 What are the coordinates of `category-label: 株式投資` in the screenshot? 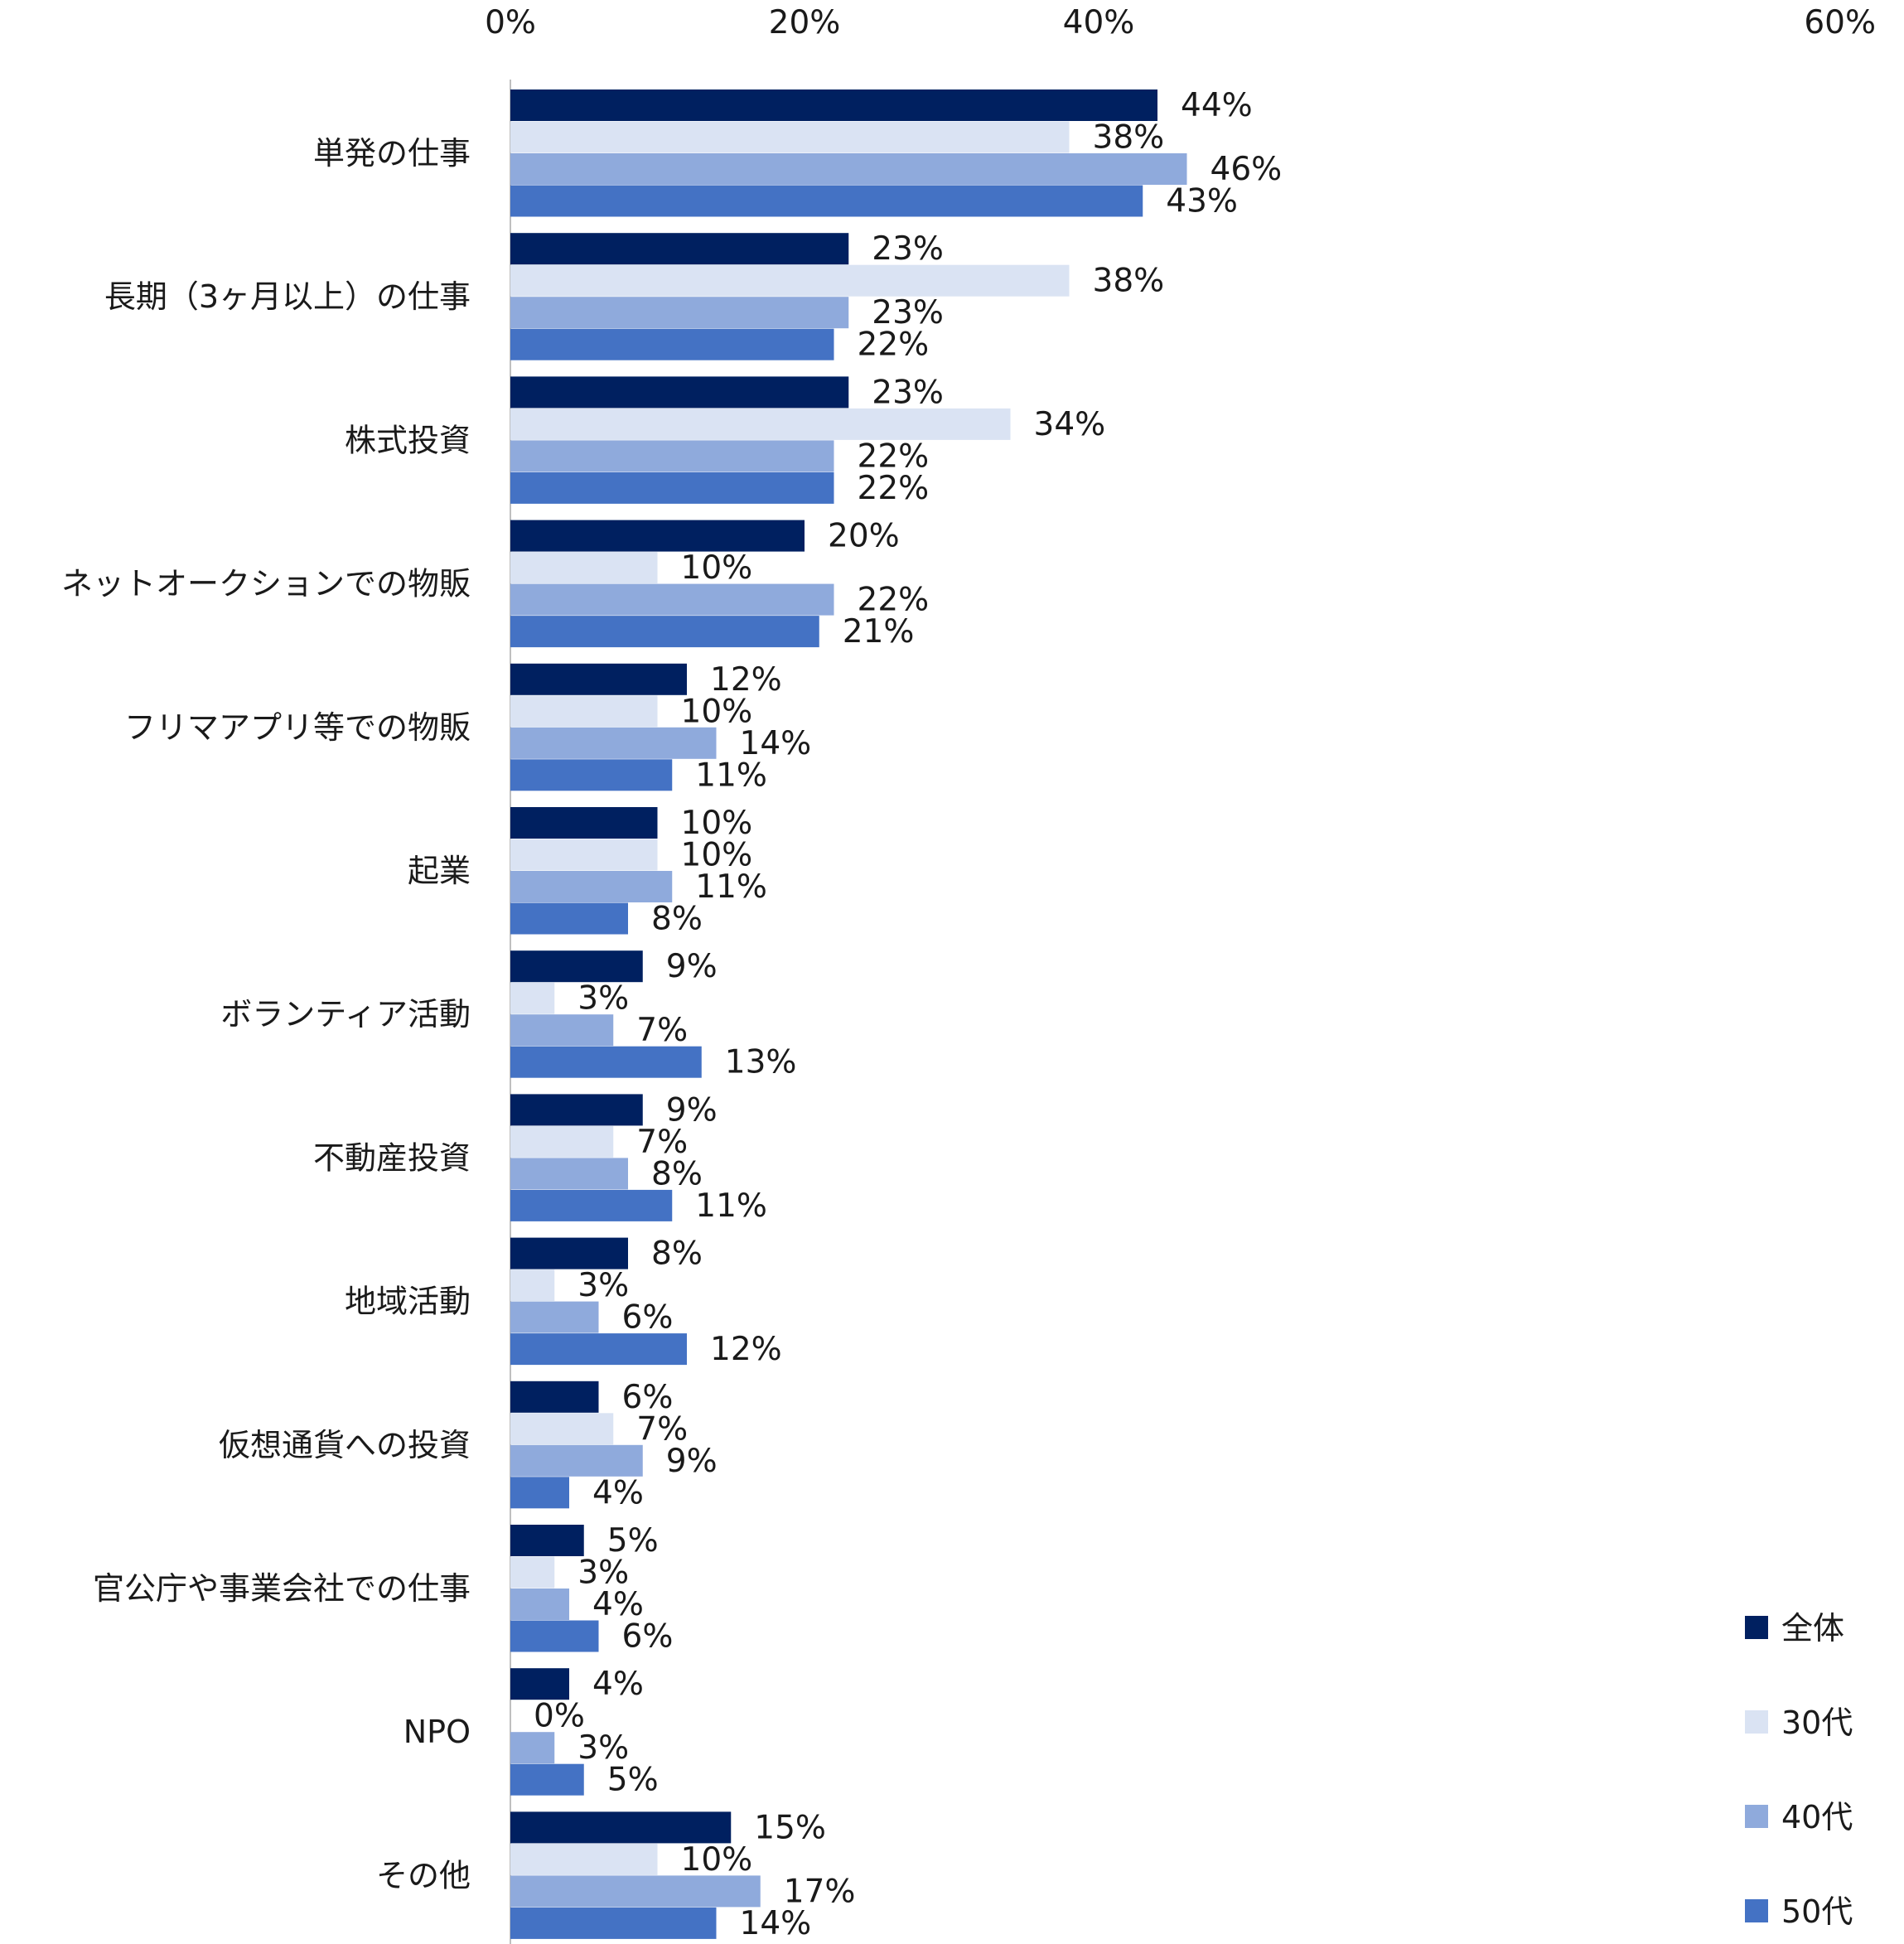 It's located at (408, 440).